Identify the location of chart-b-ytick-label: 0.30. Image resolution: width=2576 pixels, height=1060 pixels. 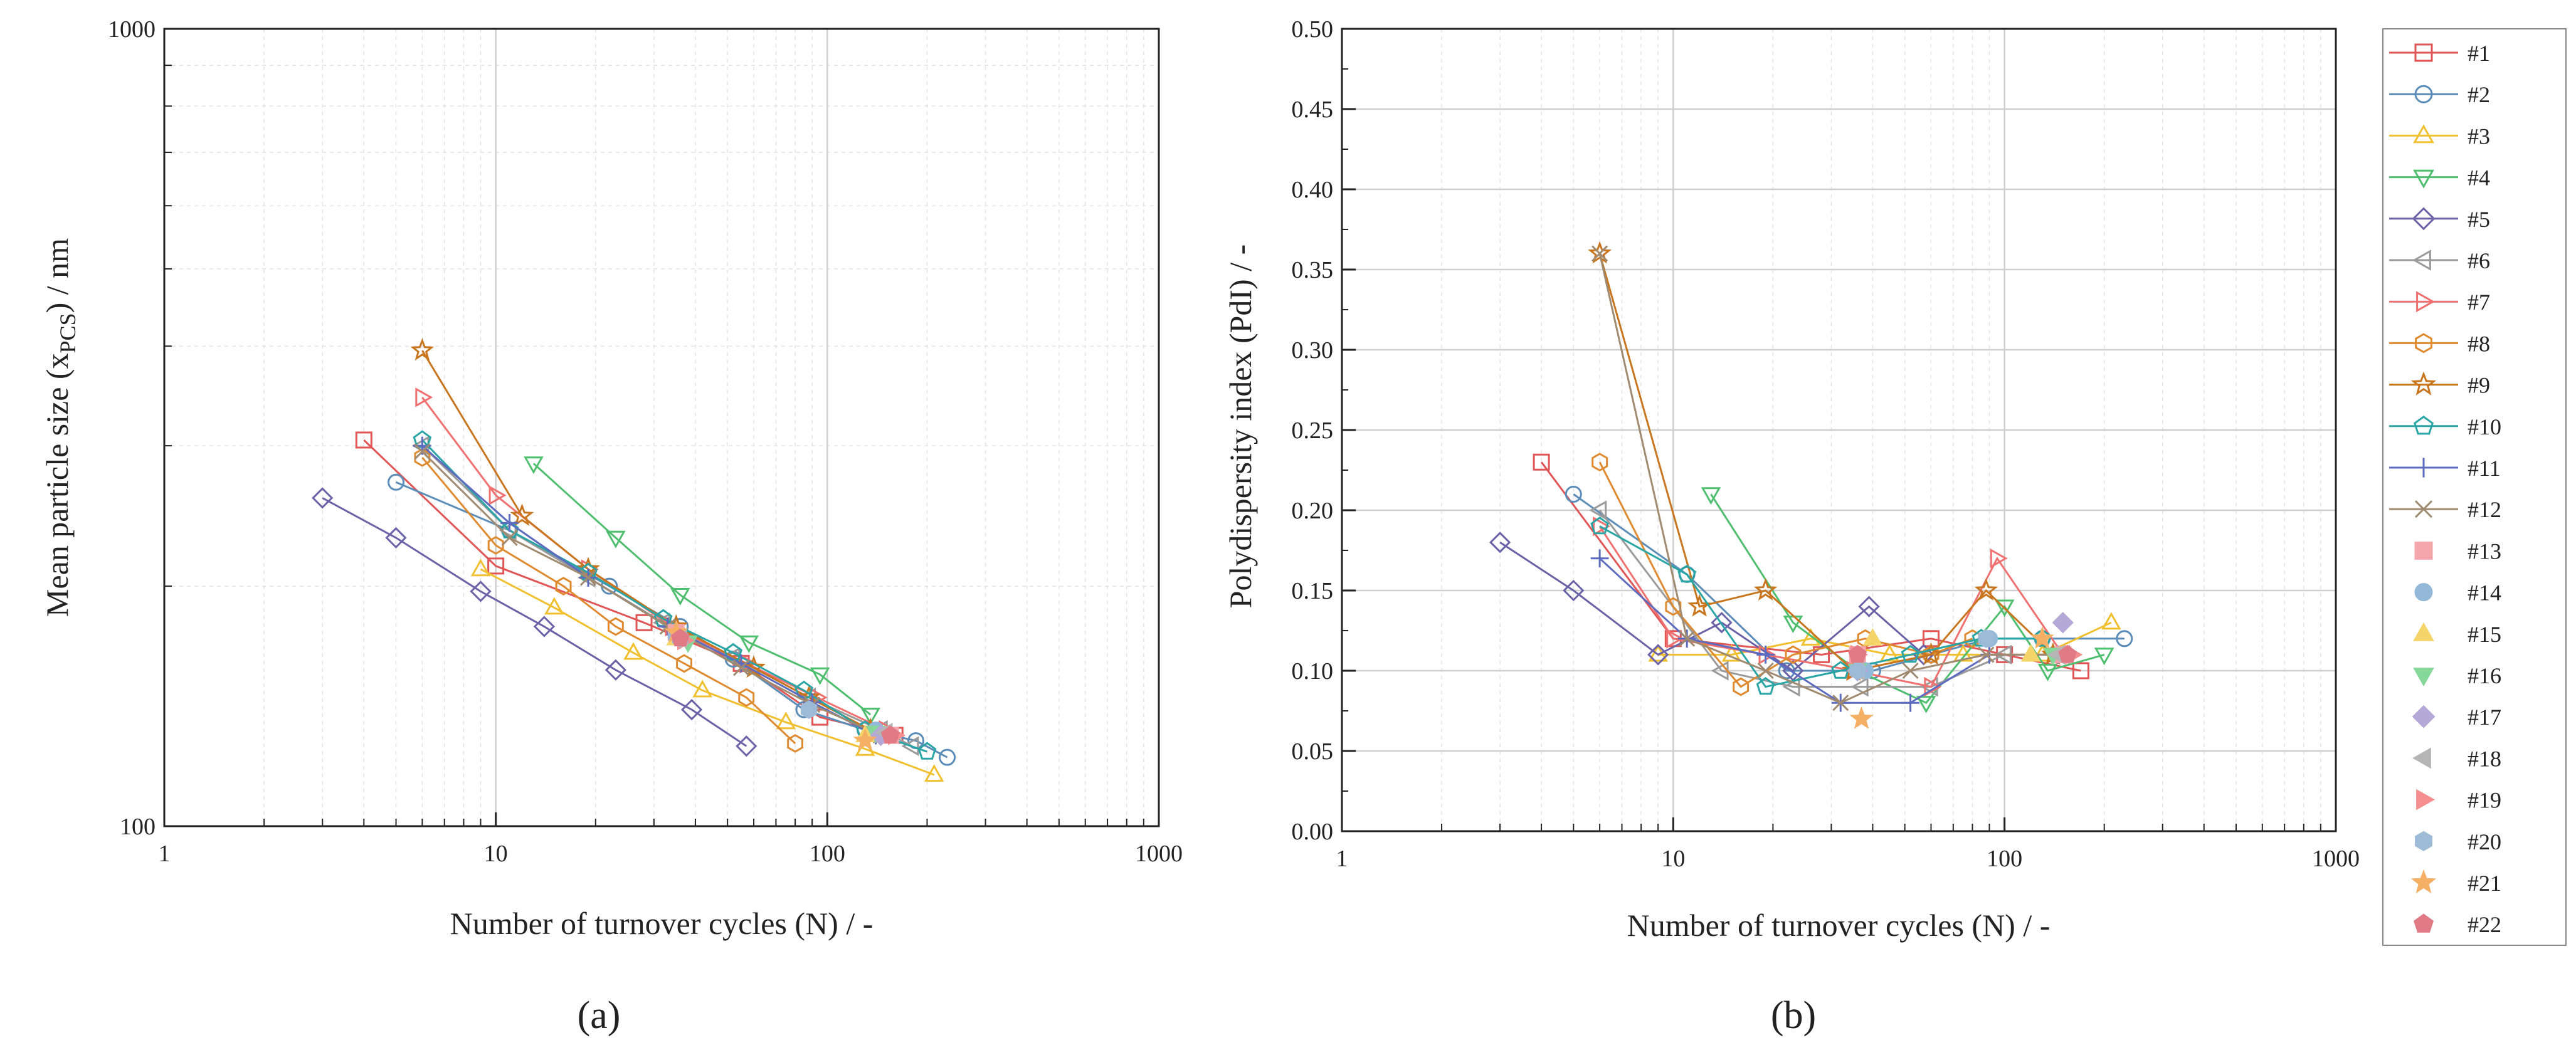
(1313, 350).